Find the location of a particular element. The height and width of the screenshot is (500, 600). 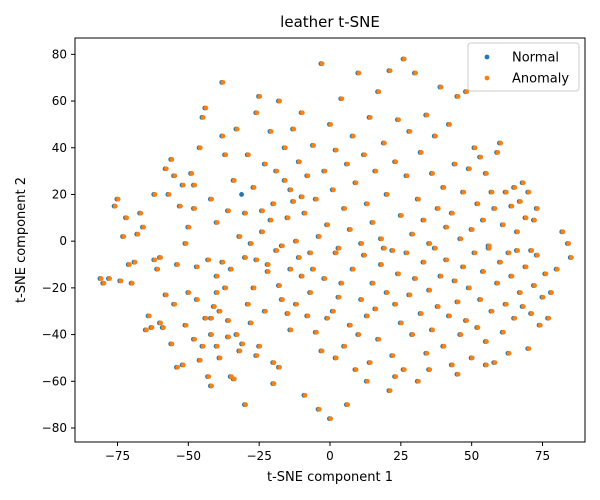

y-tick-label: 20 is located at coordinates (59, 194).